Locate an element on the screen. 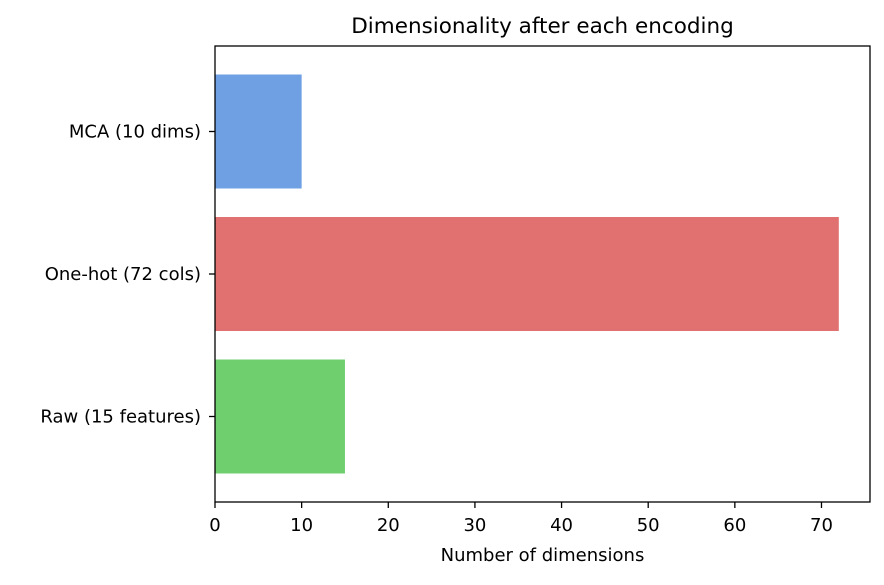 The height and width of the screenshot is (585, 884). y-tick-label: Raw (15 features) is located at coordinates (120, 417).